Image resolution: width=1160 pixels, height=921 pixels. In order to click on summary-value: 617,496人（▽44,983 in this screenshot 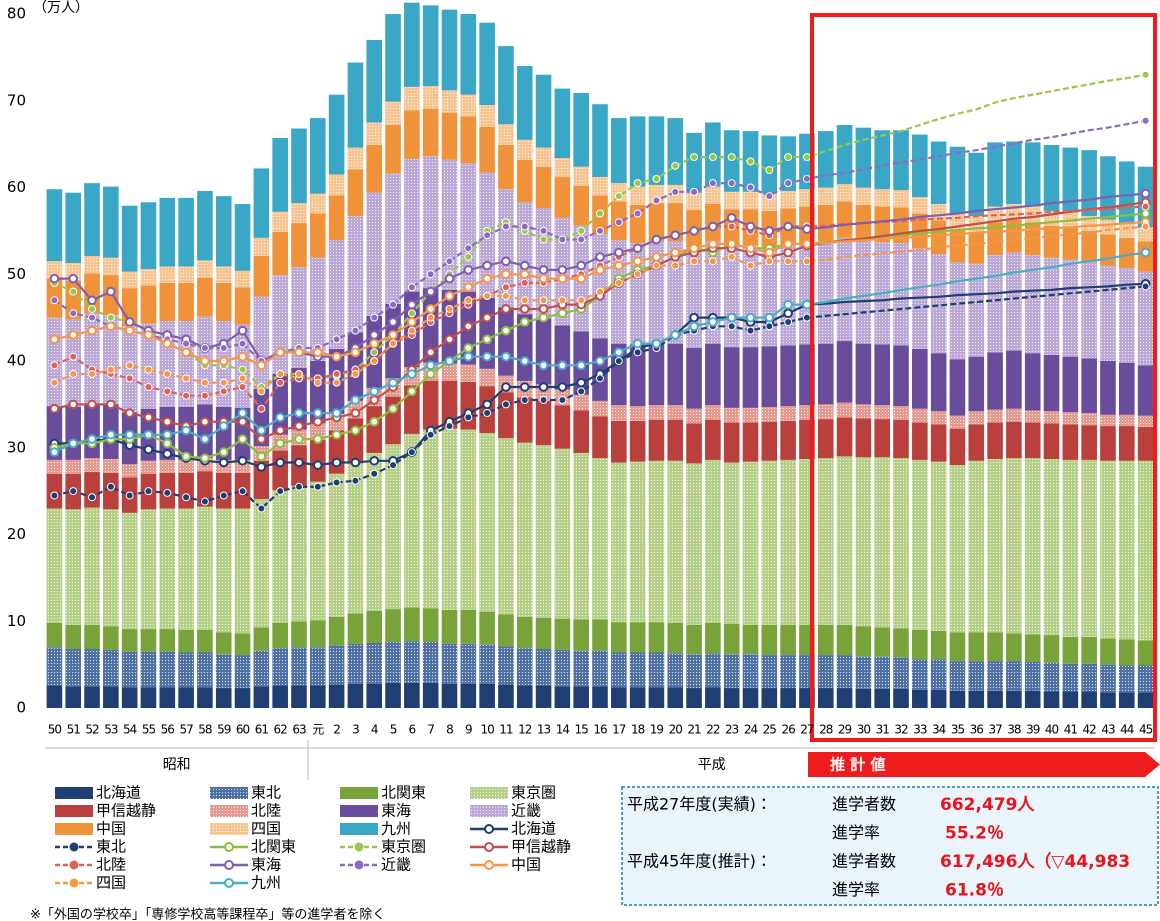, I will do `click(1035, 861)`.